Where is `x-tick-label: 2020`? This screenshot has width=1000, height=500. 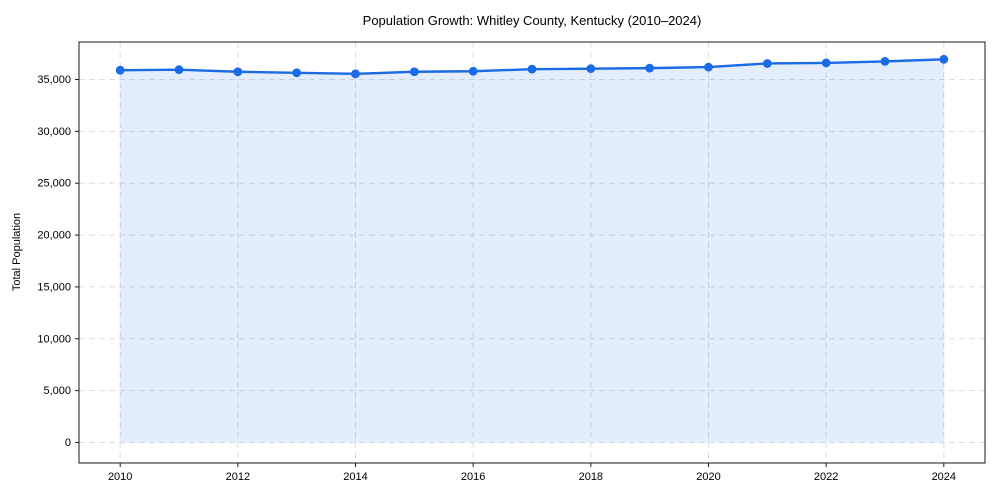
x-tick-label: 2020 is located at coordinates (708, 477).